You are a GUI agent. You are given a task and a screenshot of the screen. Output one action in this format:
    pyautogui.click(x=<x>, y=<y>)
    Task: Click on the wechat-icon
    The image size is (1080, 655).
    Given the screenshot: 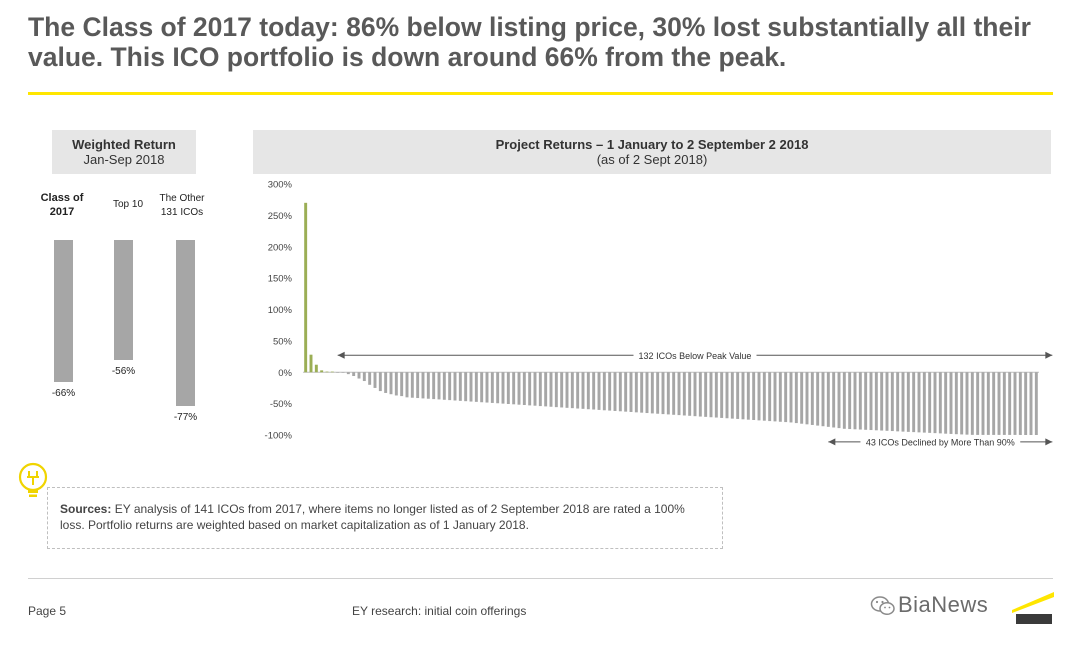 What is the action you would take?
    pyautogui.click(x=882, y=606)
    